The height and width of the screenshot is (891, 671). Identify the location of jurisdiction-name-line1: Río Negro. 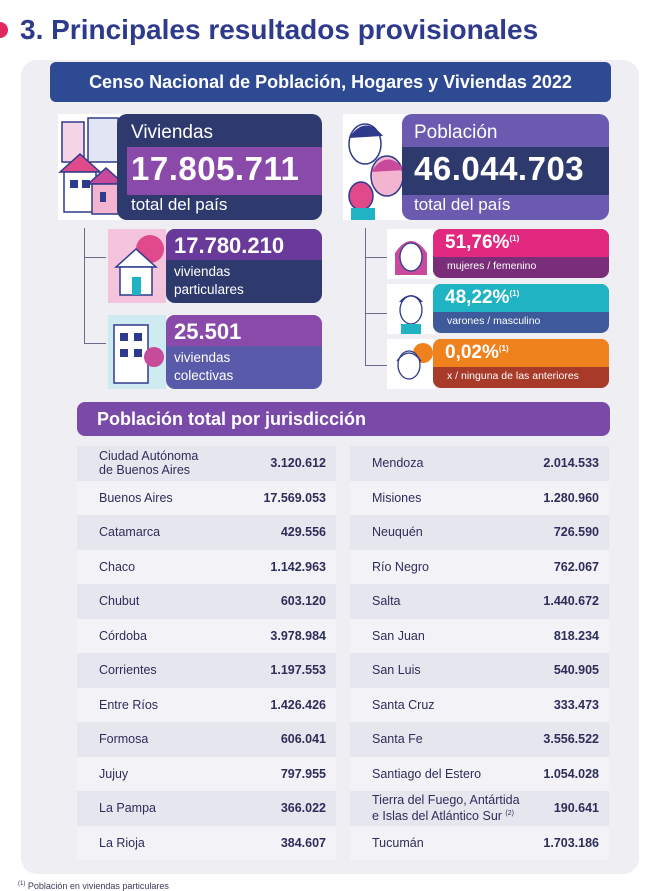
(400, 566).